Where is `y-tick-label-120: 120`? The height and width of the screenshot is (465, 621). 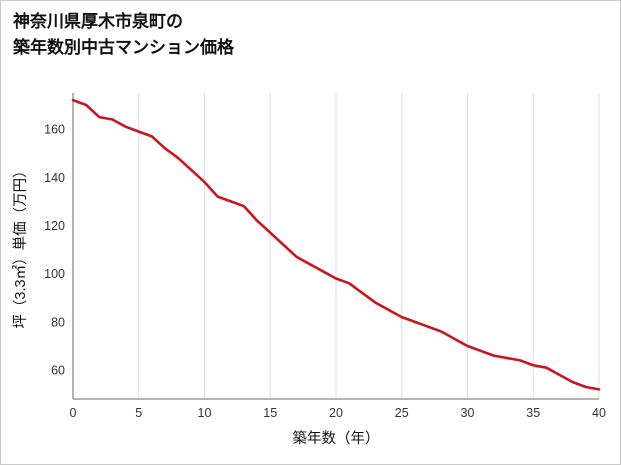 y-tick-label-120: 120 is located at coordinates (54, 226).